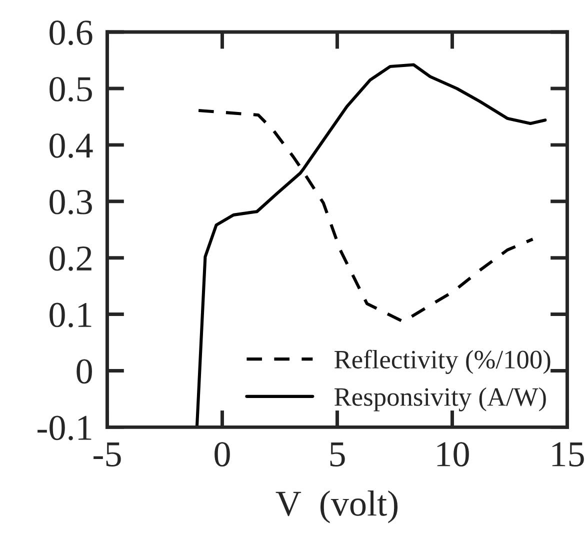 This screenshot has height=534, width=586. What do you see at coordinates (442, 362) in the screenshot?
I see `legend-label: Reflectivity (%/100)` at bounding box center [442, 362].